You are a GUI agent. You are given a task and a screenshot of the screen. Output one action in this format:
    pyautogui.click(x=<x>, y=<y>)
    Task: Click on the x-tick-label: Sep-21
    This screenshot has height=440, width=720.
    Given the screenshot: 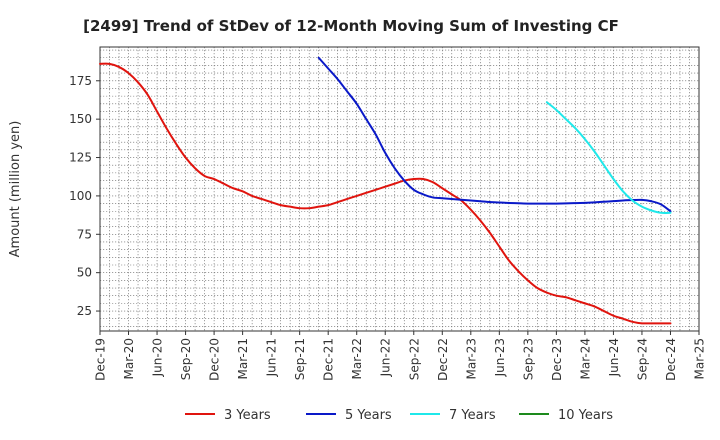 What is the action you would take?
    pyautogui.click(x=300, y=359)
    